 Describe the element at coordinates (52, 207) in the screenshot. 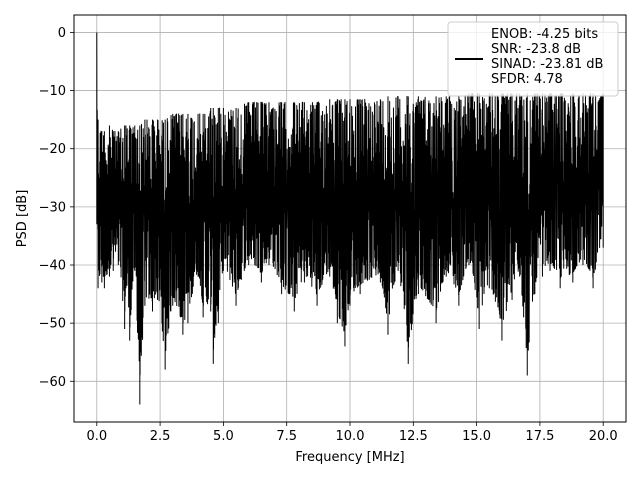

I see `y-tick-label: −30` at that location.